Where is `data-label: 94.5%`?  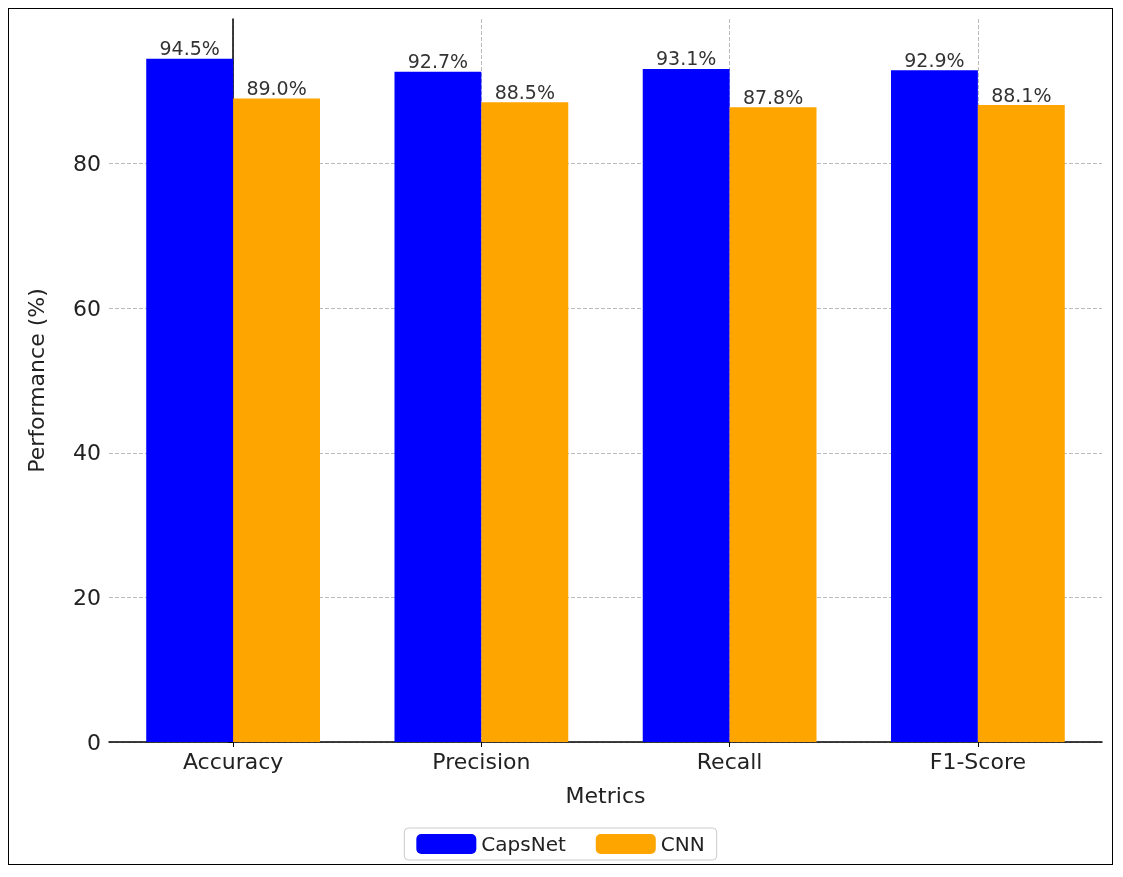
data-label: 94.5% is located at coordinates (189, 48).